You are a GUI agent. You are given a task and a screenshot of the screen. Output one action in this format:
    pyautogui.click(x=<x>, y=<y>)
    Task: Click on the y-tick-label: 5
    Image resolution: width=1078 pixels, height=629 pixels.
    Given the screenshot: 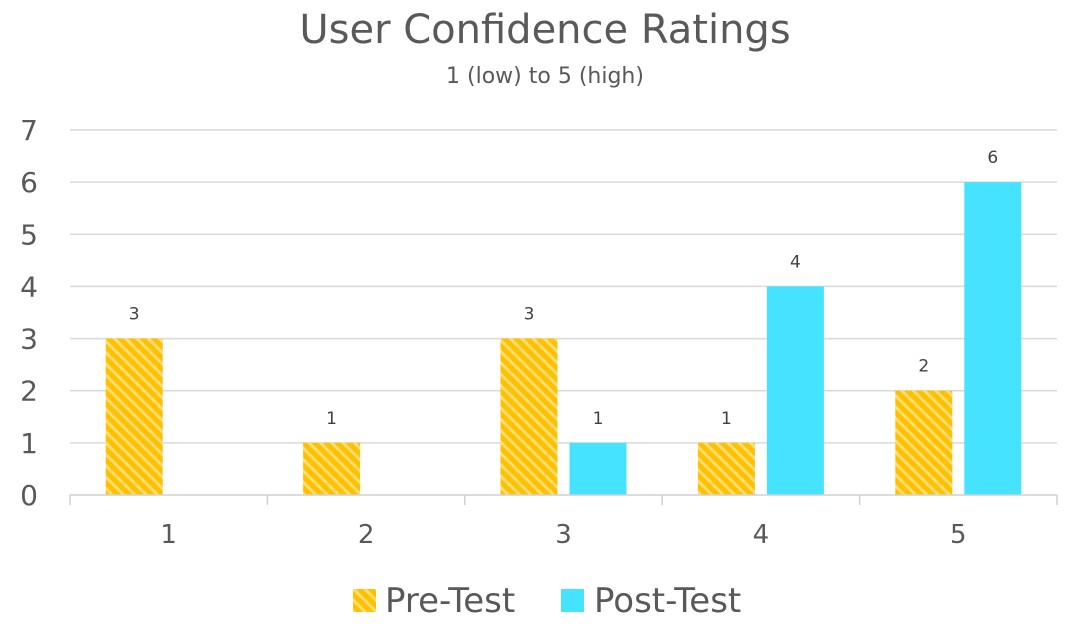 What is the action you would take?
    pyautogui.click(x=29, y=234)
    